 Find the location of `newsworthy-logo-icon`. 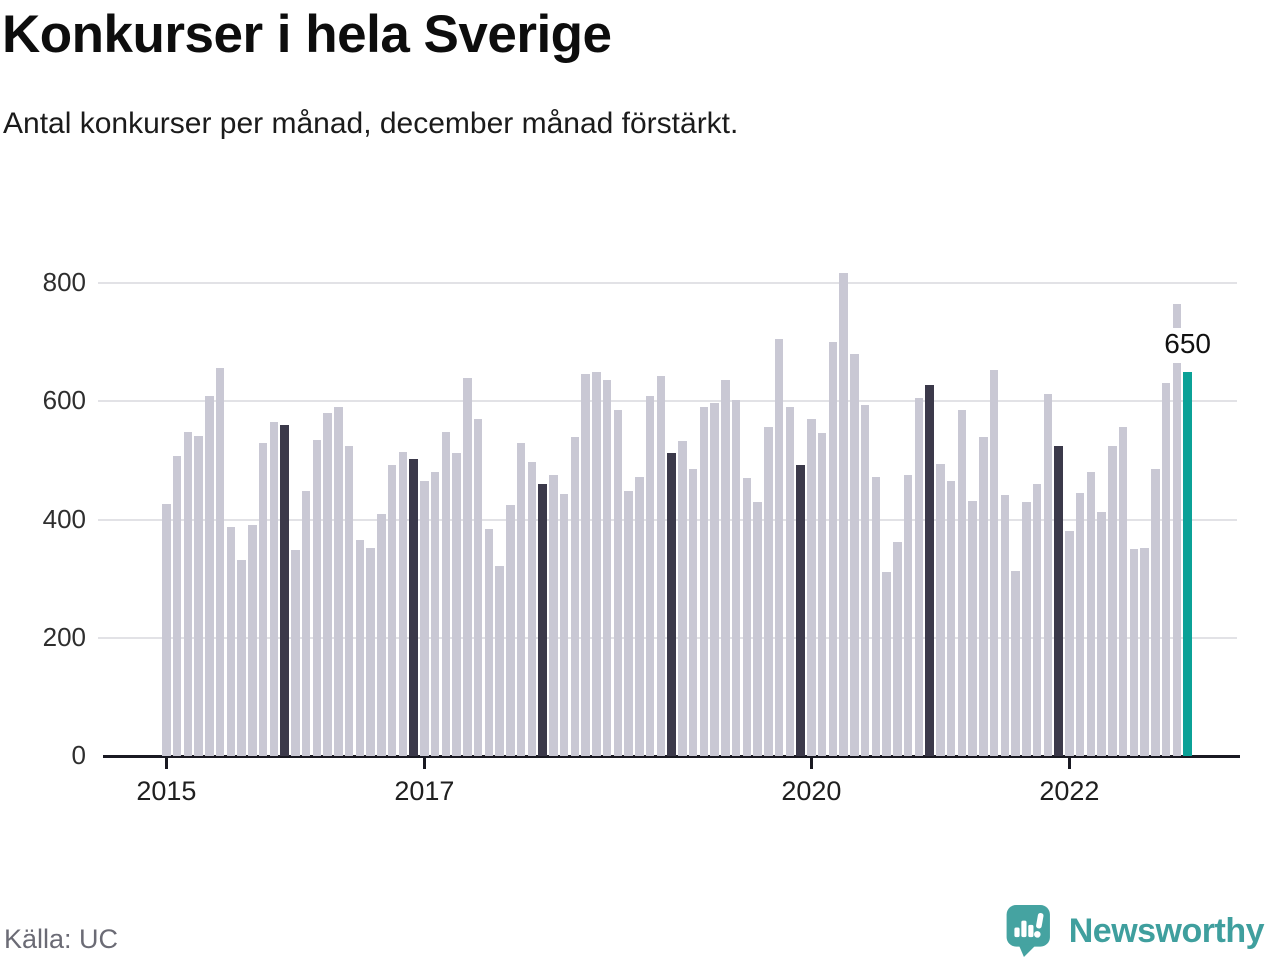

newsworthy-logo-icon is located at coordinates (1030, 931).